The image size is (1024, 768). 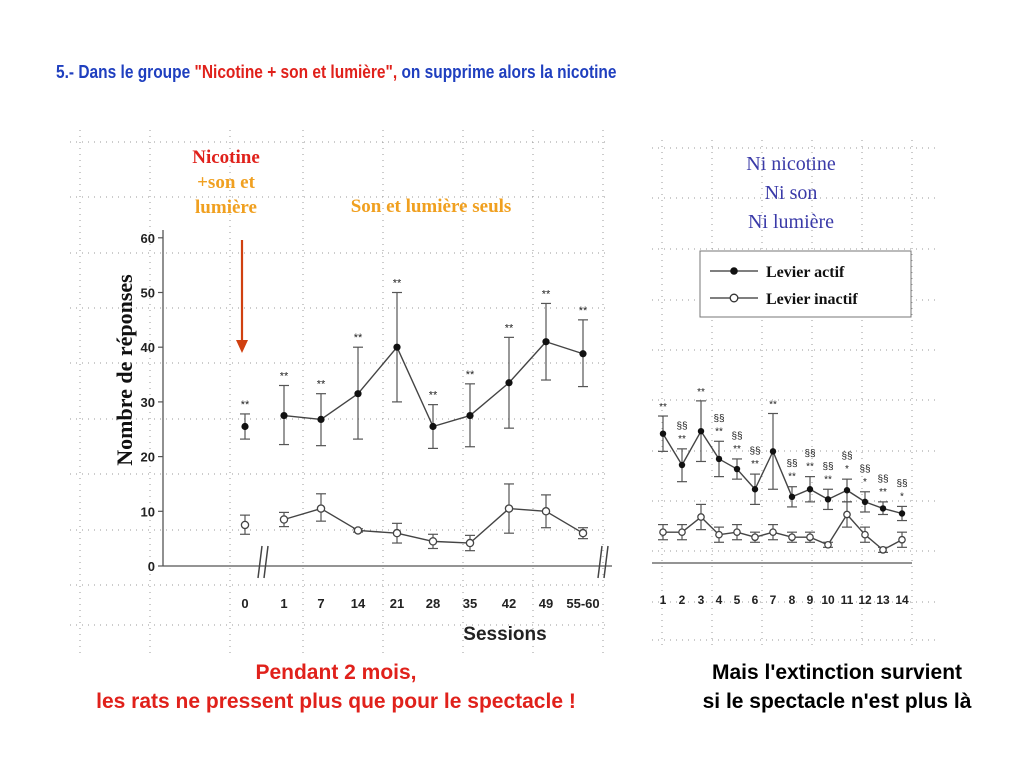 I want to click on x-axis-title: Sessions, so click(x=504, y=634).